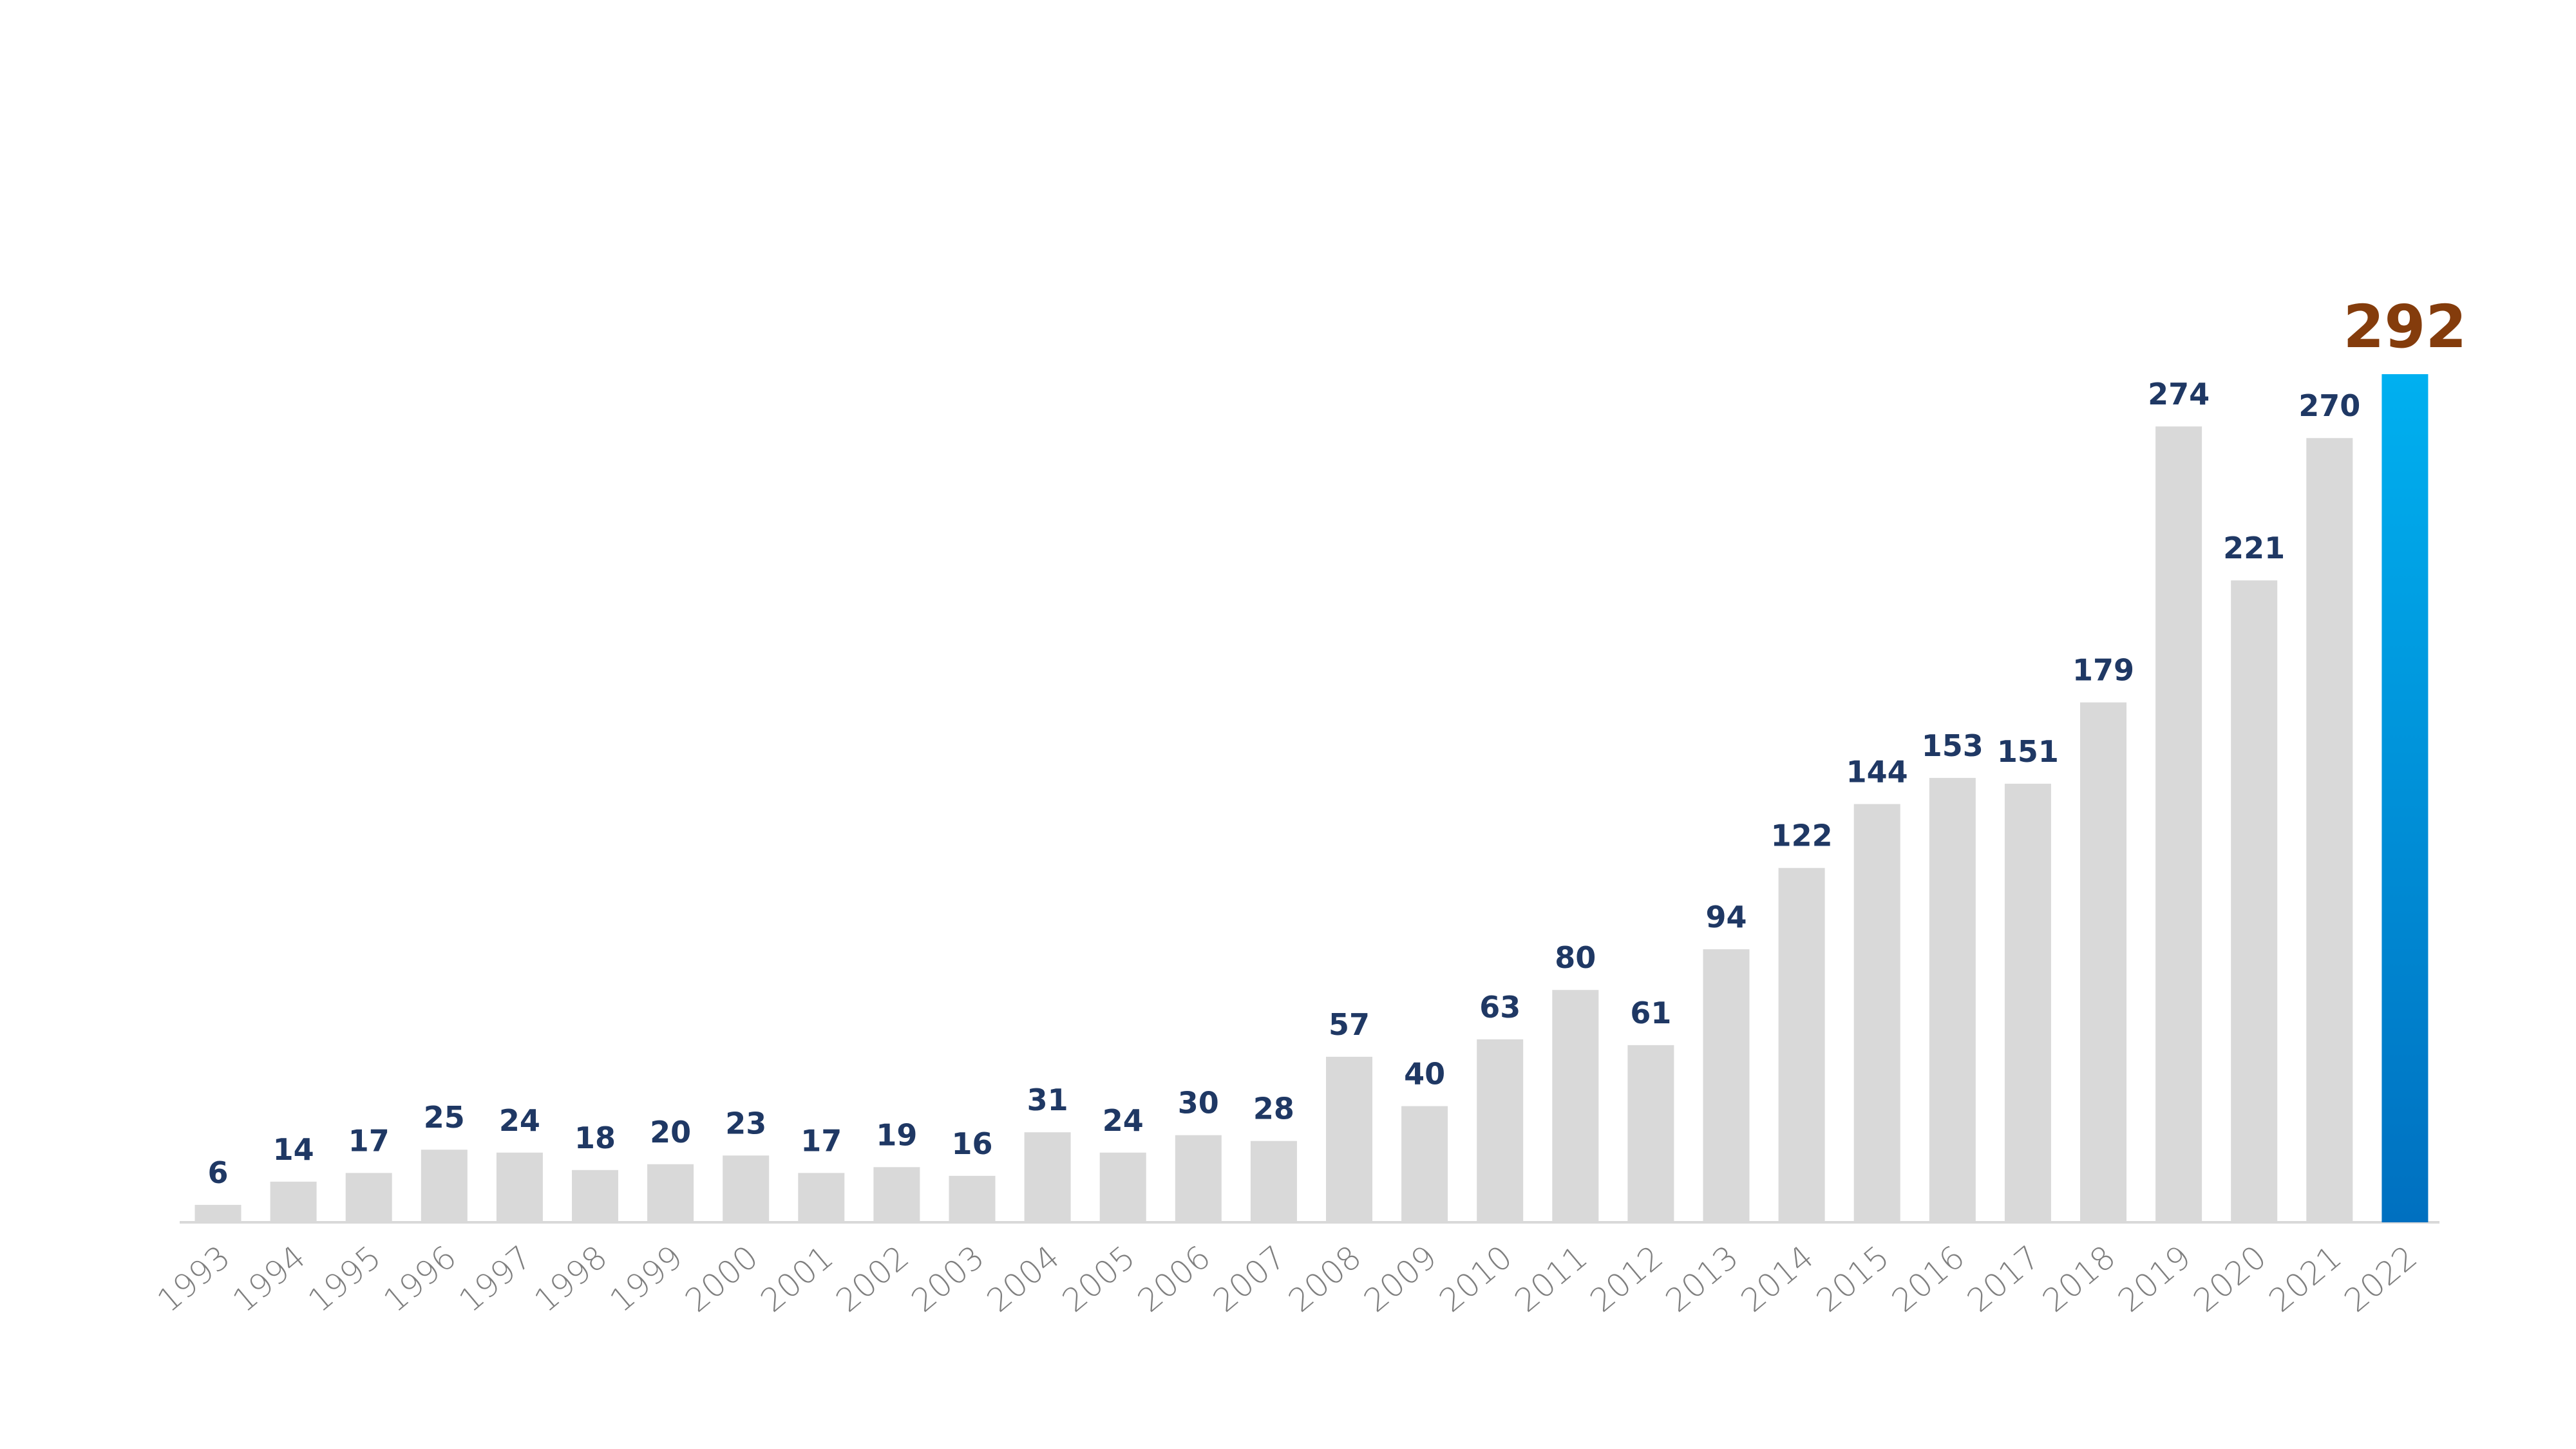 The width and height of the screenshot is (2576, 1449). Describe the element at coordinates (1702, 1279) in the screenshot. I see `x-tick-label: 2013` at that location.